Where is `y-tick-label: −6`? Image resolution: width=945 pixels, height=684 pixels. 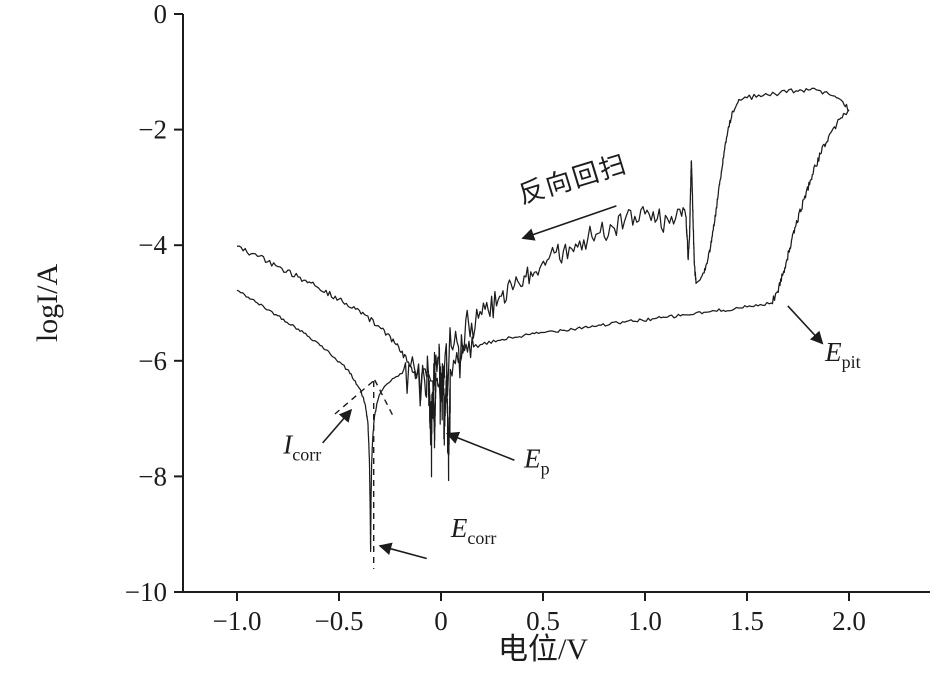 y-tick-label: −6 is located at coordinates (152, 361).